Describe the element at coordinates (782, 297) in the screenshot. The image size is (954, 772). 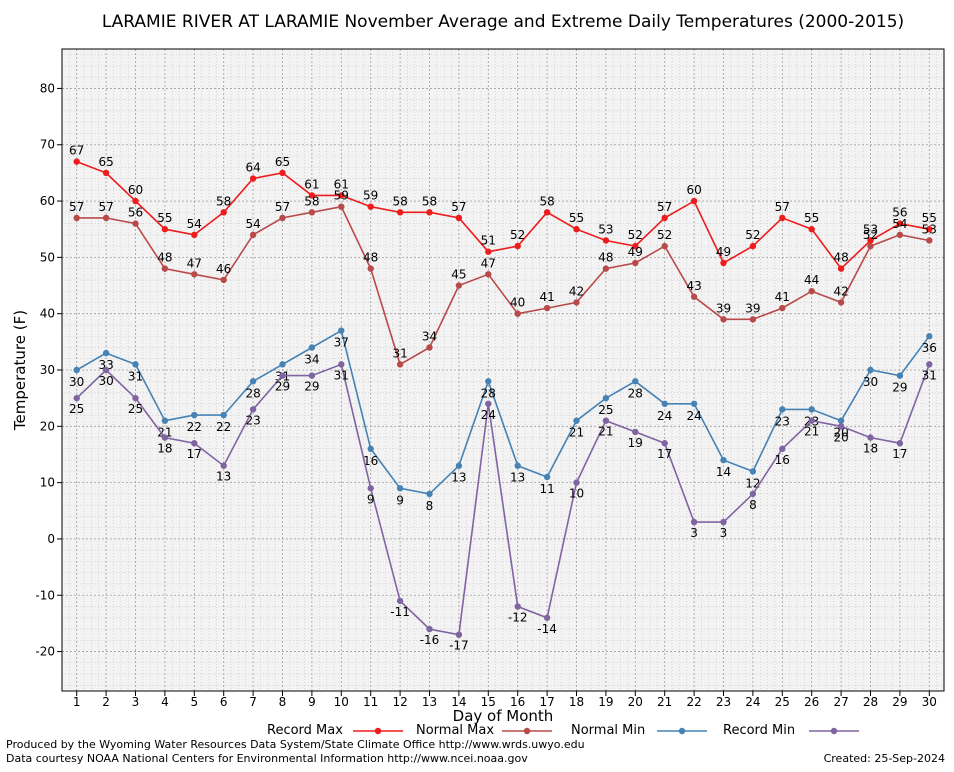
I see `normal-max-data-label: 41` at that location.